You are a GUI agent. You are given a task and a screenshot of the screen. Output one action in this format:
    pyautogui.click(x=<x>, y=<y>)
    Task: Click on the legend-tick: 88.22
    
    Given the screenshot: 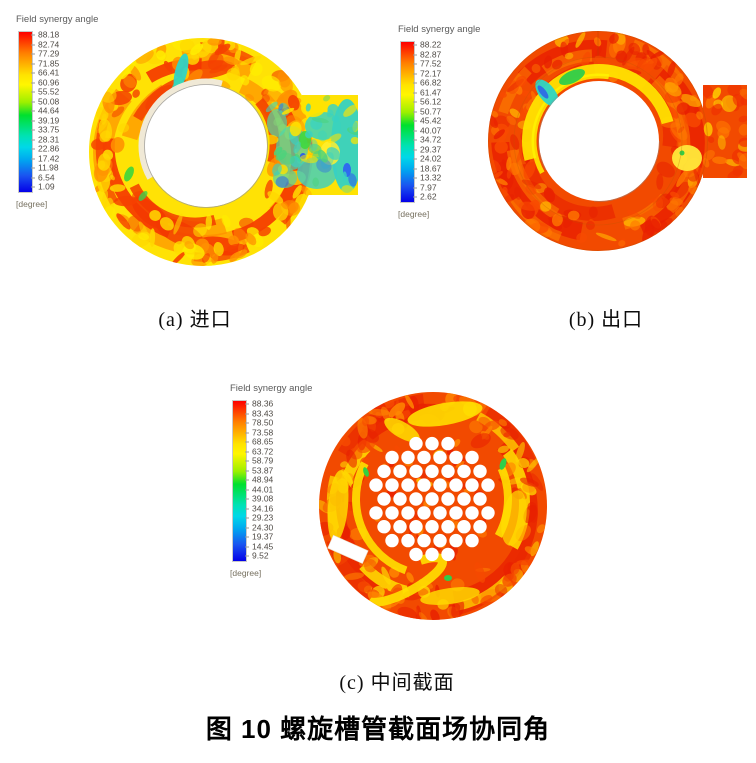 What is the action you would take?
    pyautogui.click(x=427, y=45)
    